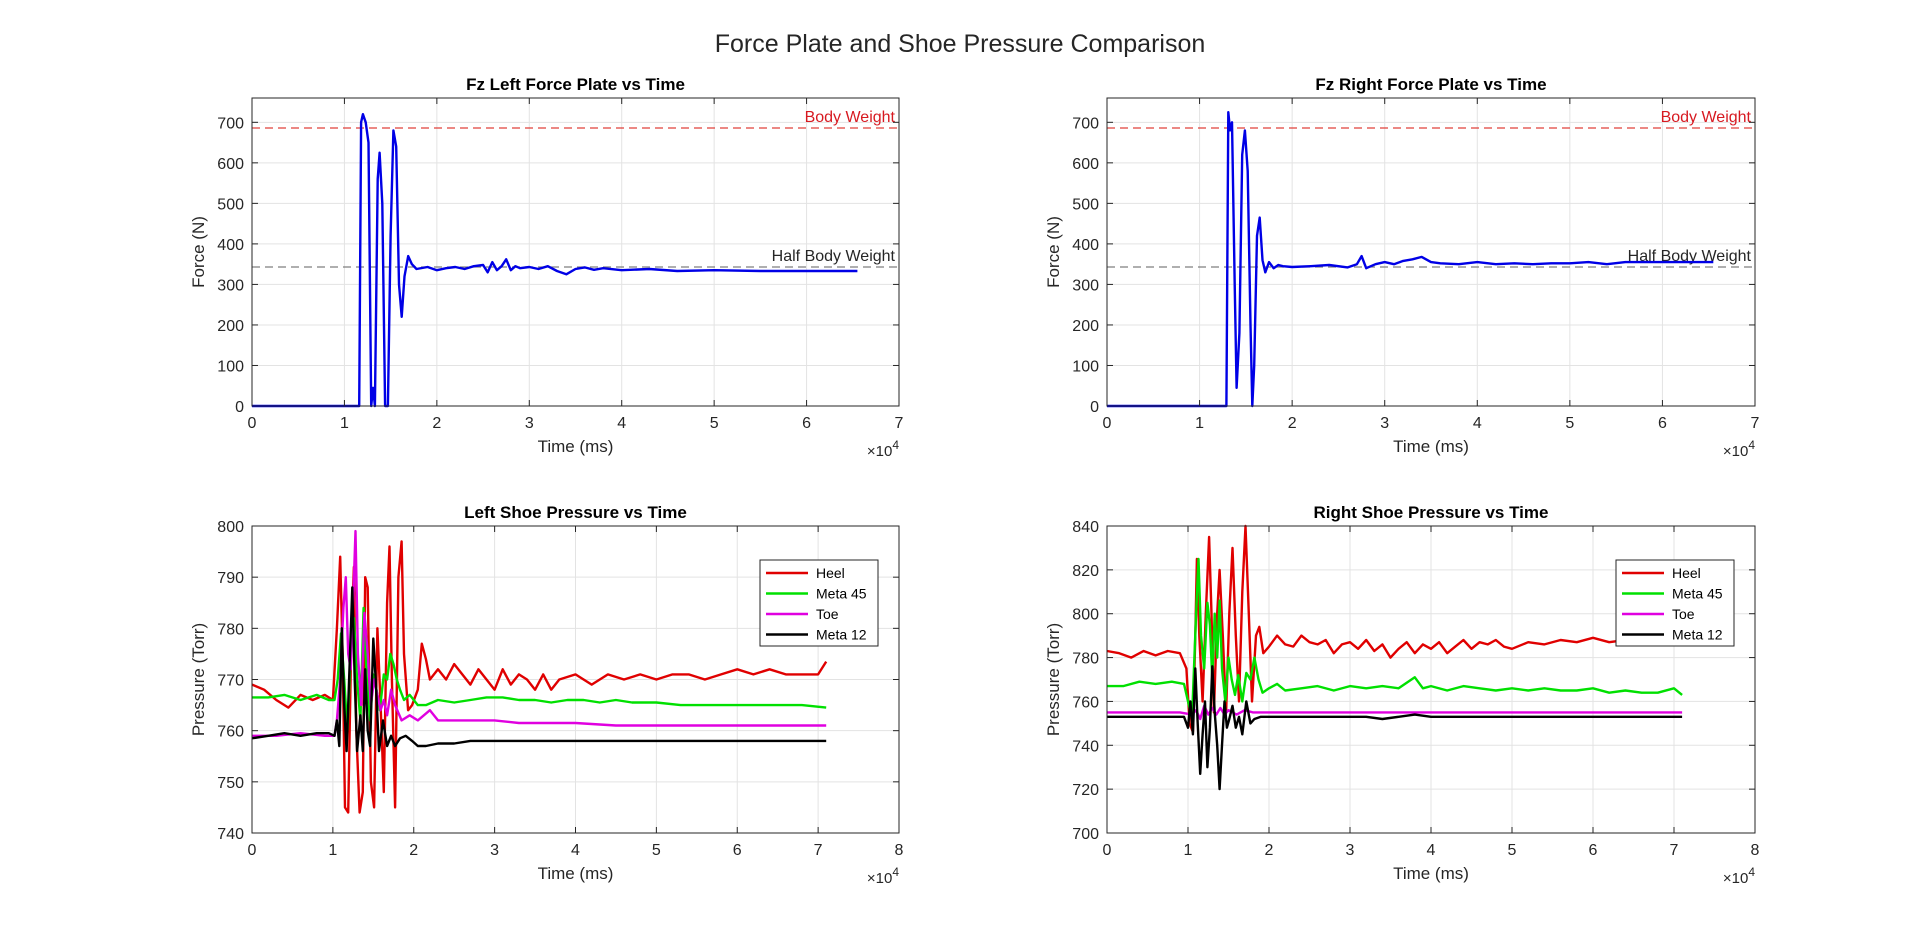 The width and height of the screenshot is (1920, 926). I want to click on y-tick-label: 0, so click(1094, 407).